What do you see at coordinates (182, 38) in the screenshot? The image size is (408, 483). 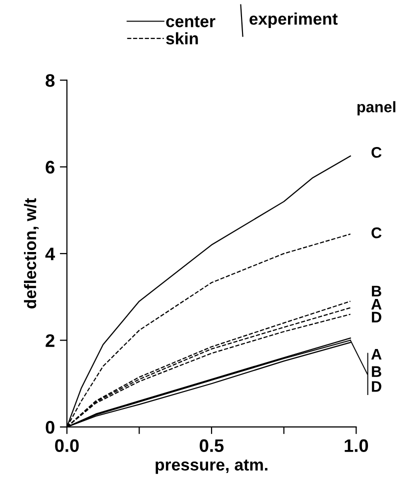 I see `legend-label: skin` at bounding box center [182, 38].